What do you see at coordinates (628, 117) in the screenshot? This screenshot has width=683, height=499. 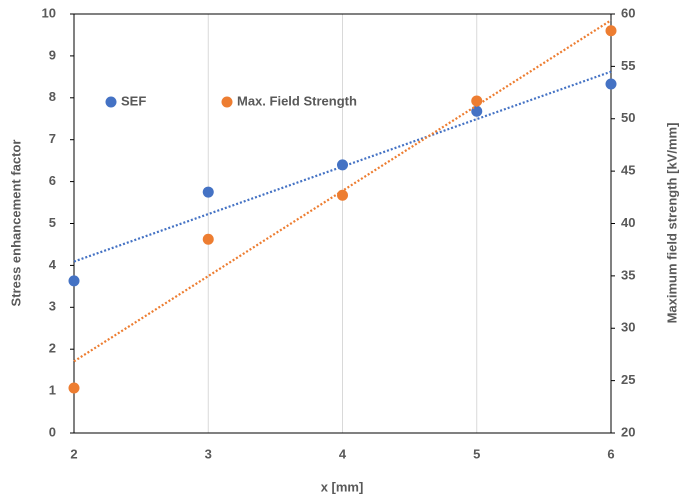 I see `y2-tick-label: 50` at bounding box center [628, 117].